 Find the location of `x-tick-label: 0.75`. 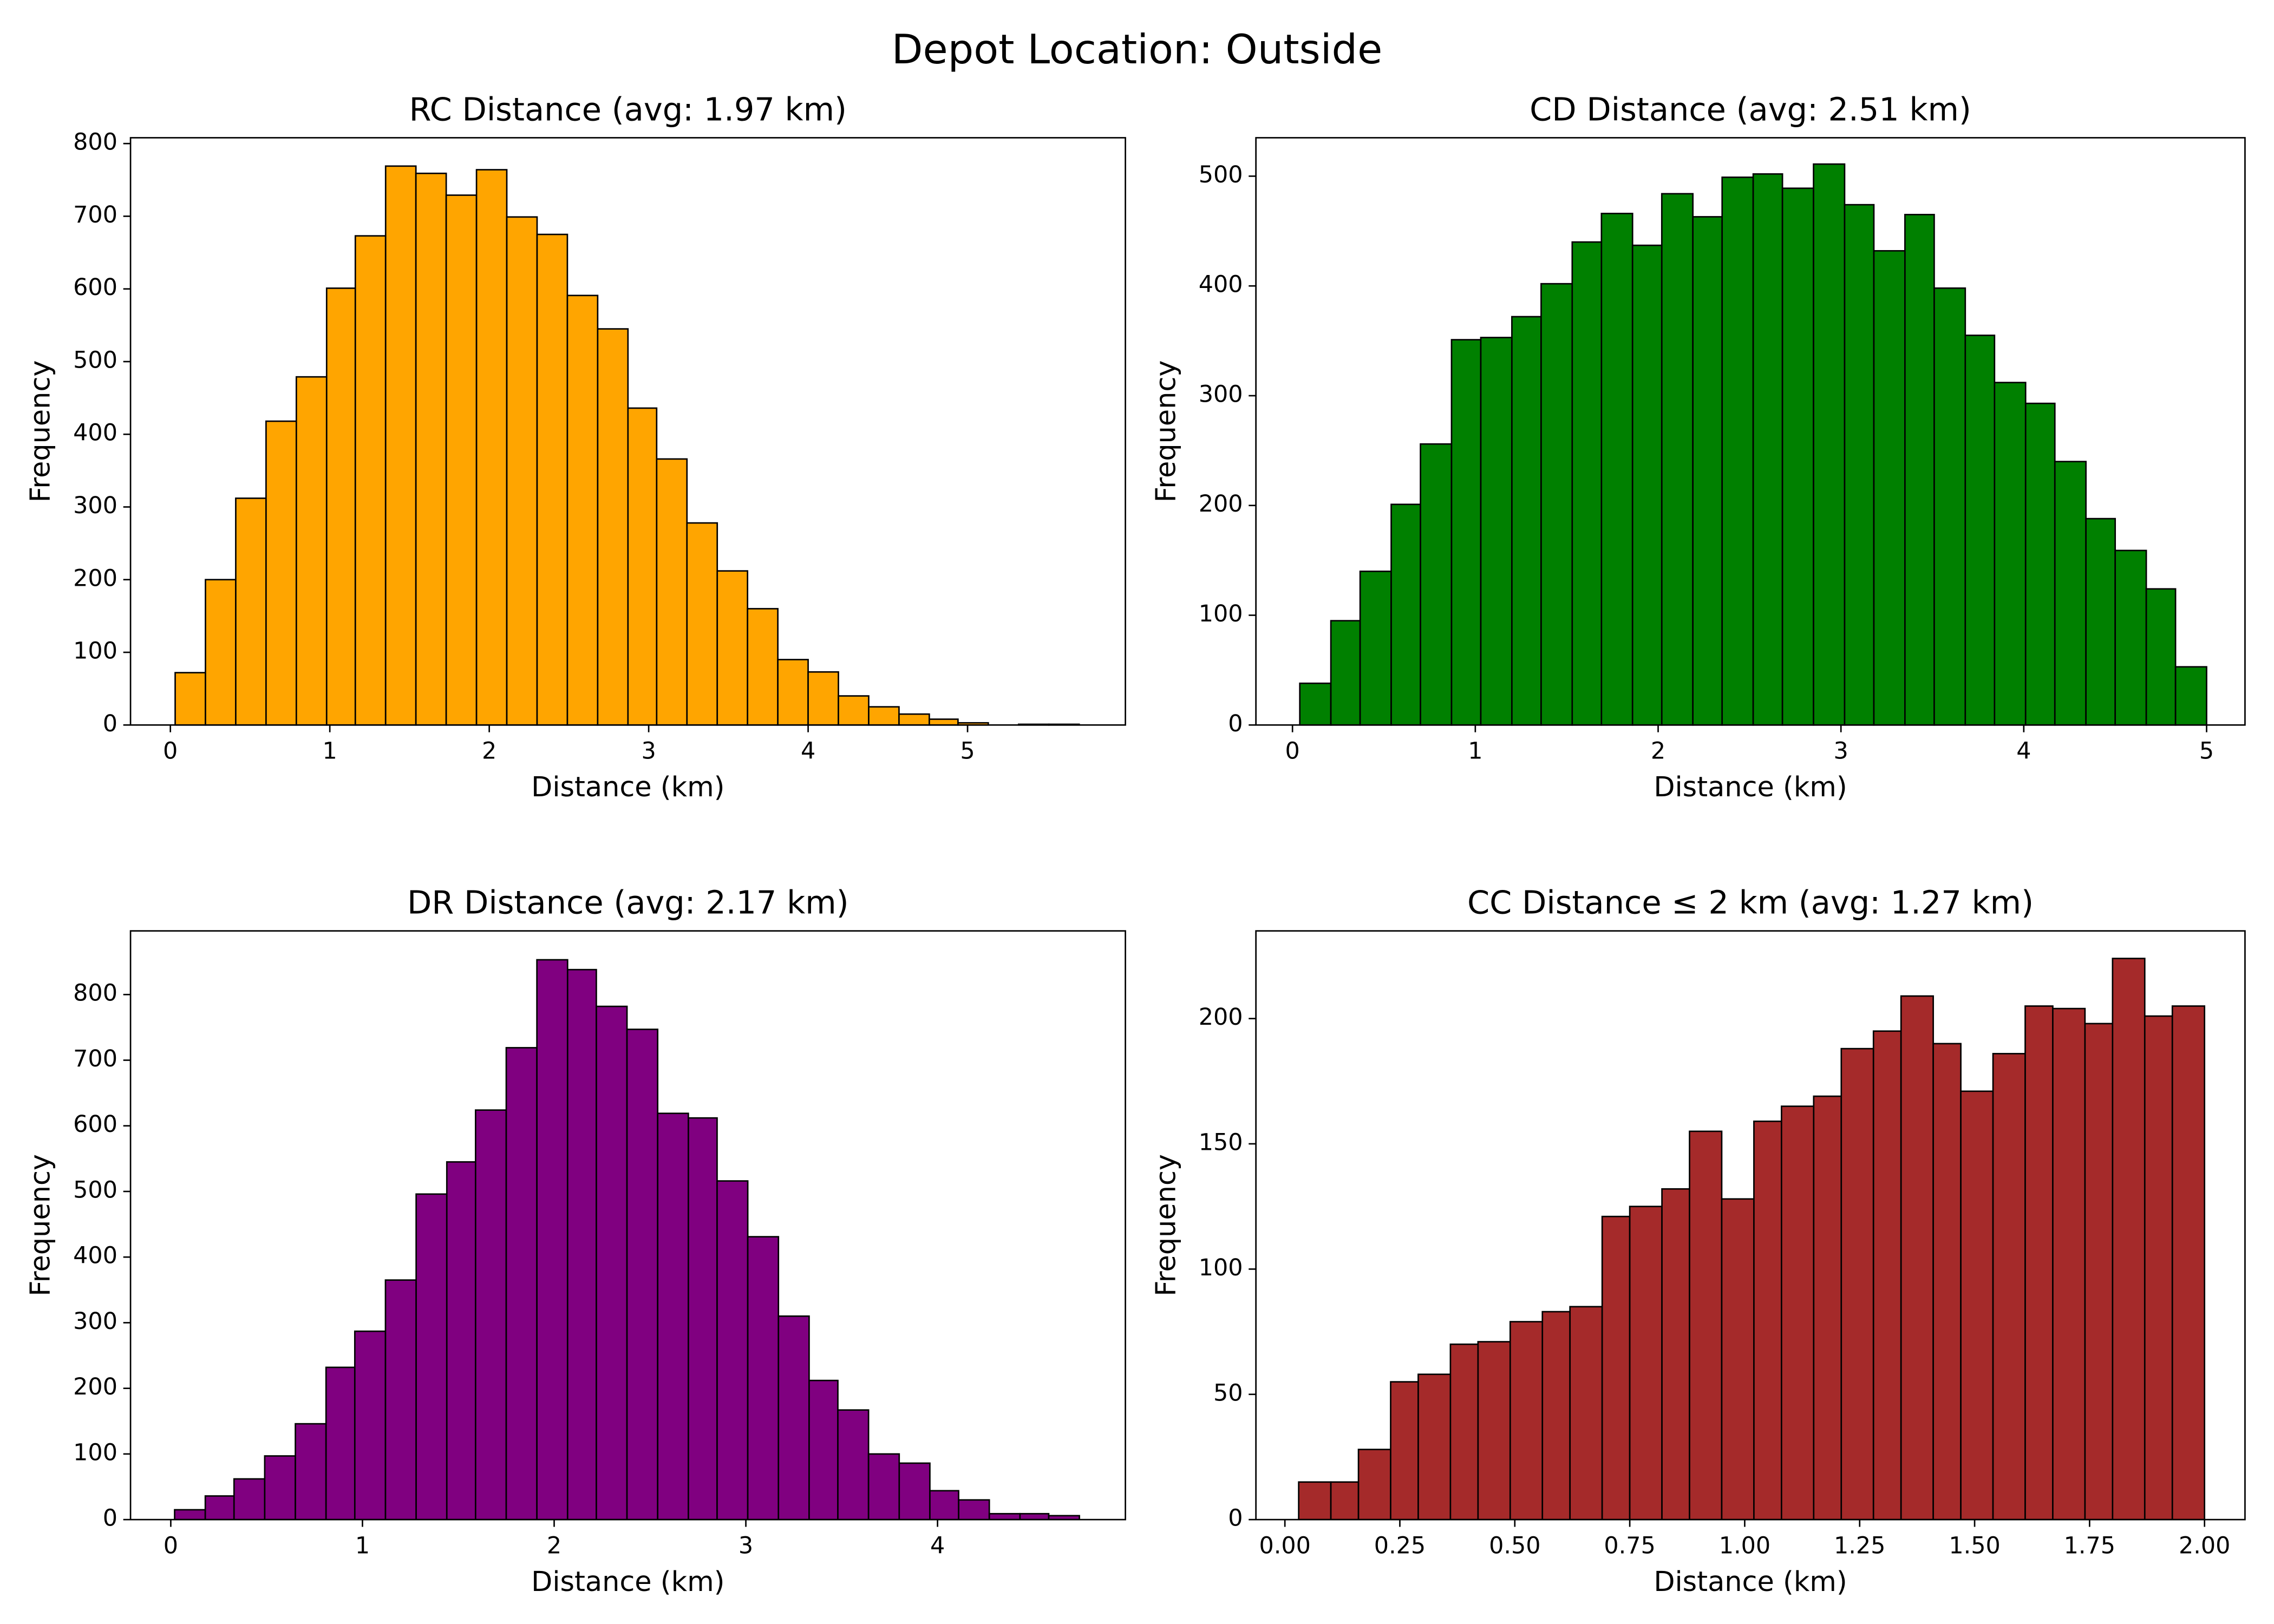

x-tick-label: 0.75 is located at coordinates (1630, 1546).